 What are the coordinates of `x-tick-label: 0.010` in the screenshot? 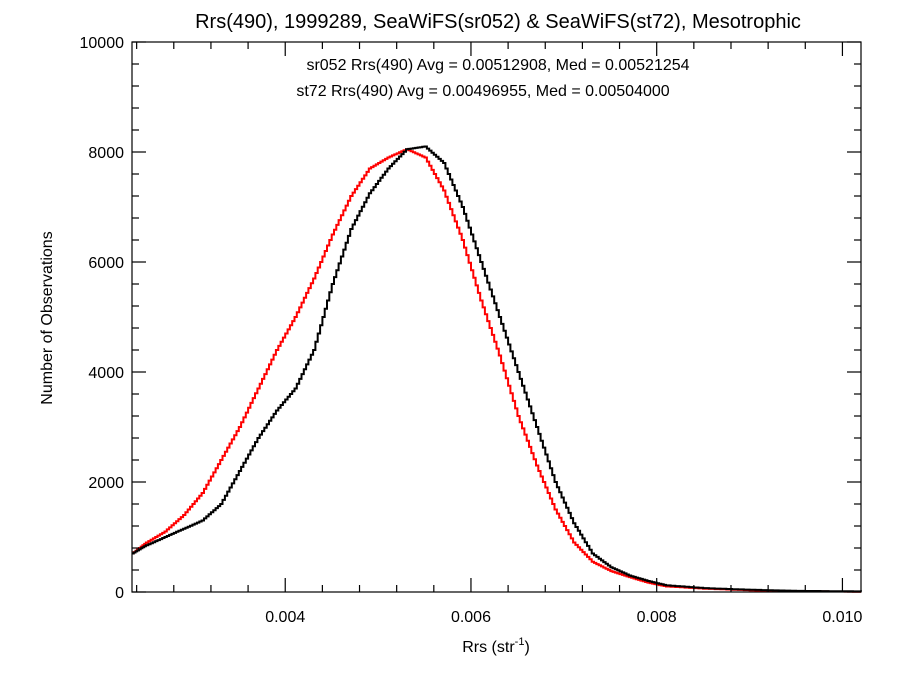 It's located at (842, 617).